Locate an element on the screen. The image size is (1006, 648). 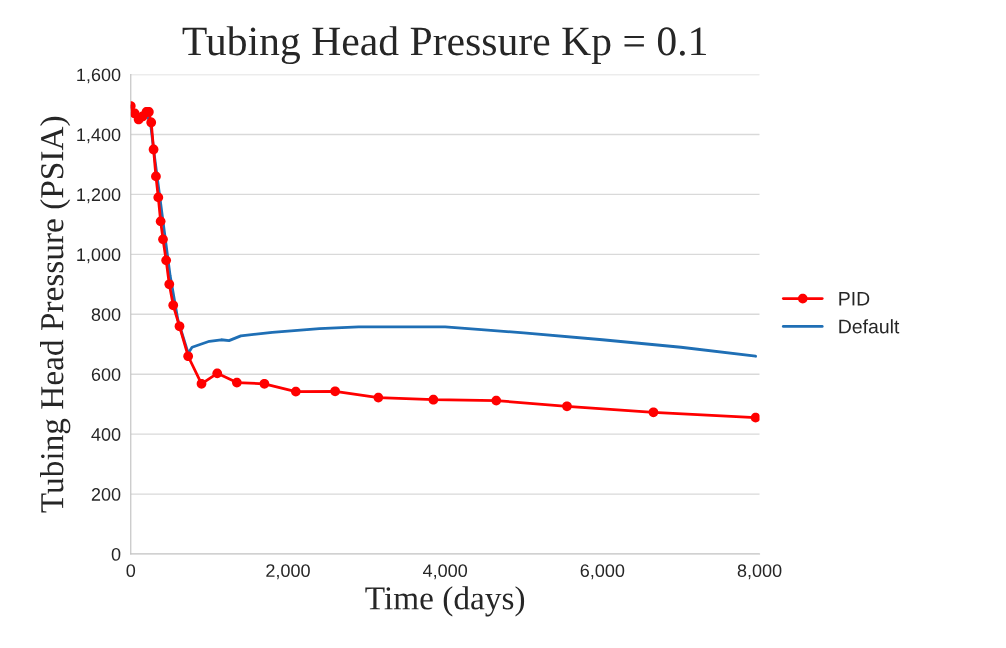
chart-title: Tubing Head Pressure Kp = 0.1 is located at coordinates (444, 45).